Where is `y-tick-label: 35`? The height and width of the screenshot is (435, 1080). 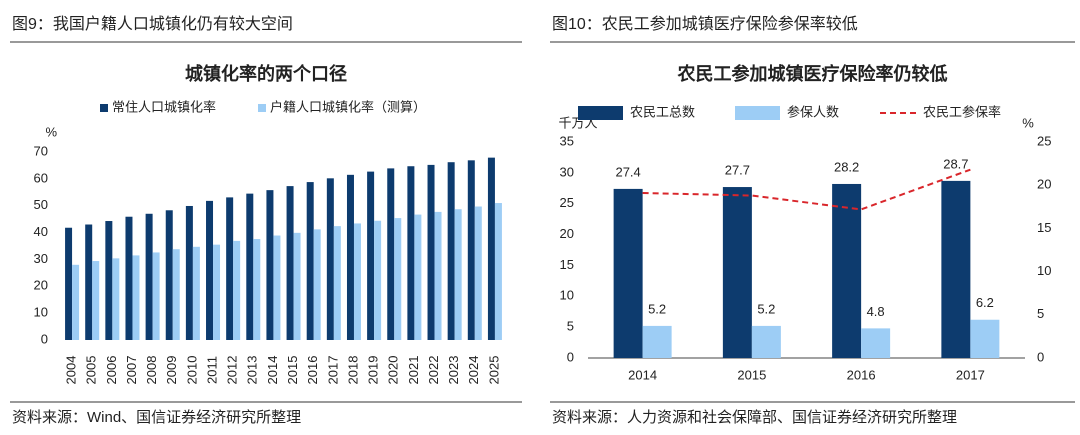
y-tick-label: 35 is located at coordinates (567, 140).